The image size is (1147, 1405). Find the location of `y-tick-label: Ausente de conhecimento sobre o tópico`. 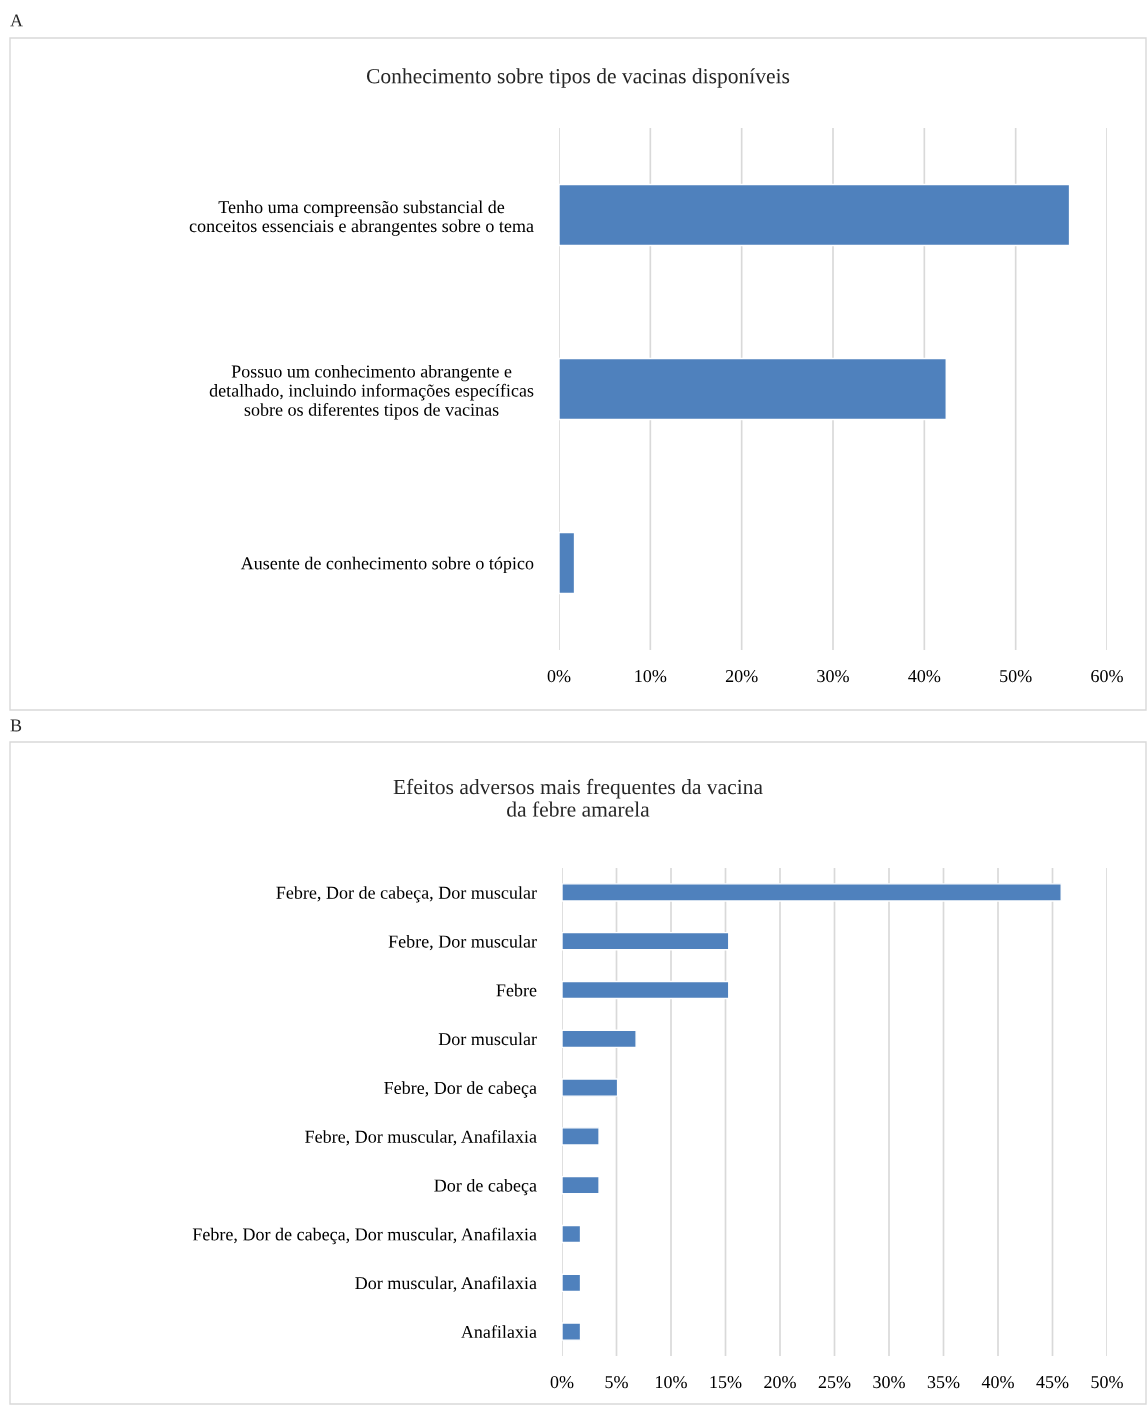

y-tick-label: Ausente de conhecimento sobre o tópico is located at coordinates (387, 565).